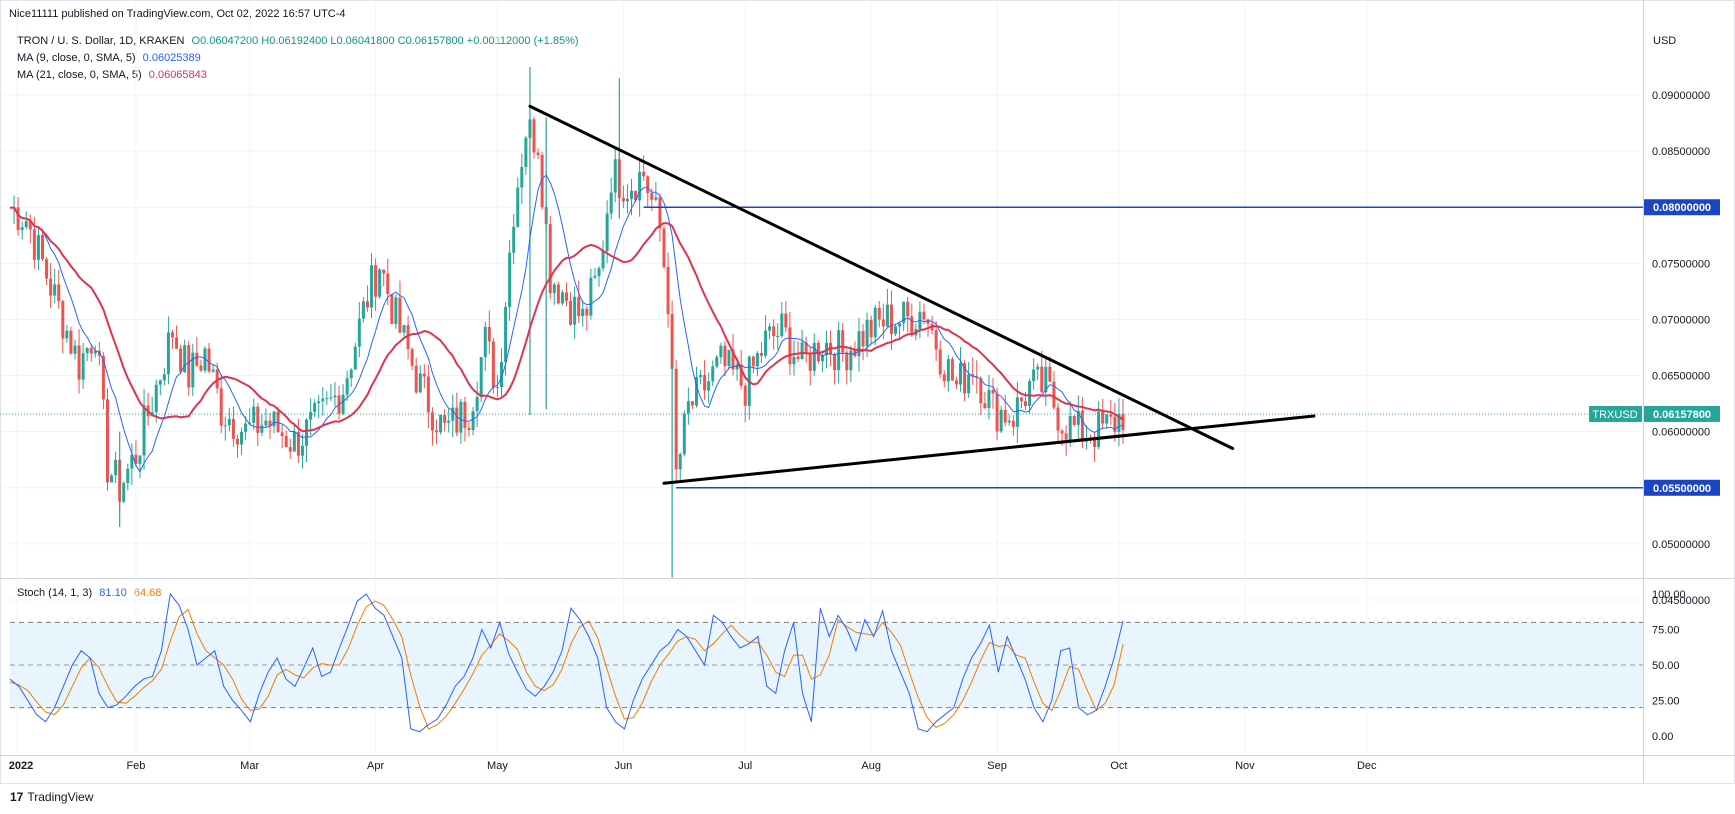 This screenshot has width=1735, height=814. I want to click on y-tick-label: 0.09000000, so click(1681, 96).